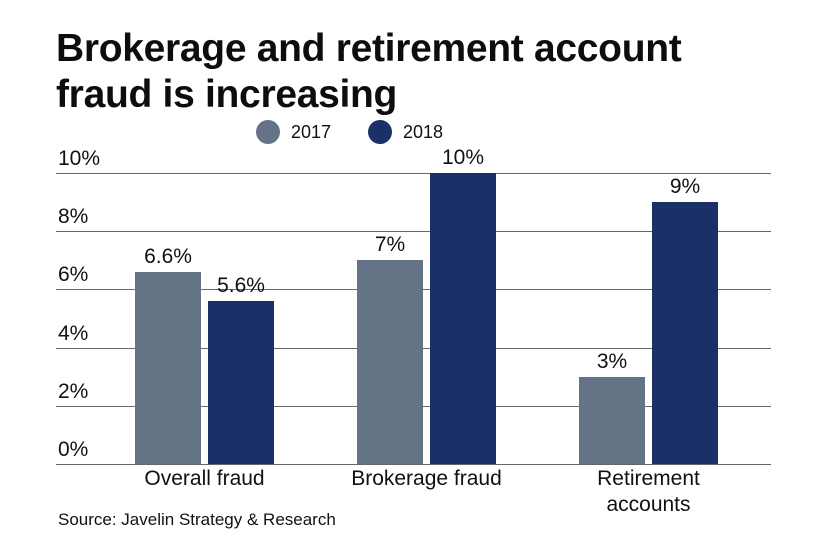 Image resolution: width=840 pixels, height=547 pixels. What do you see at coordinates (73, 274) in the screenshot?
I see `y-tick-label: 6%` at bounding box center [73, 274].